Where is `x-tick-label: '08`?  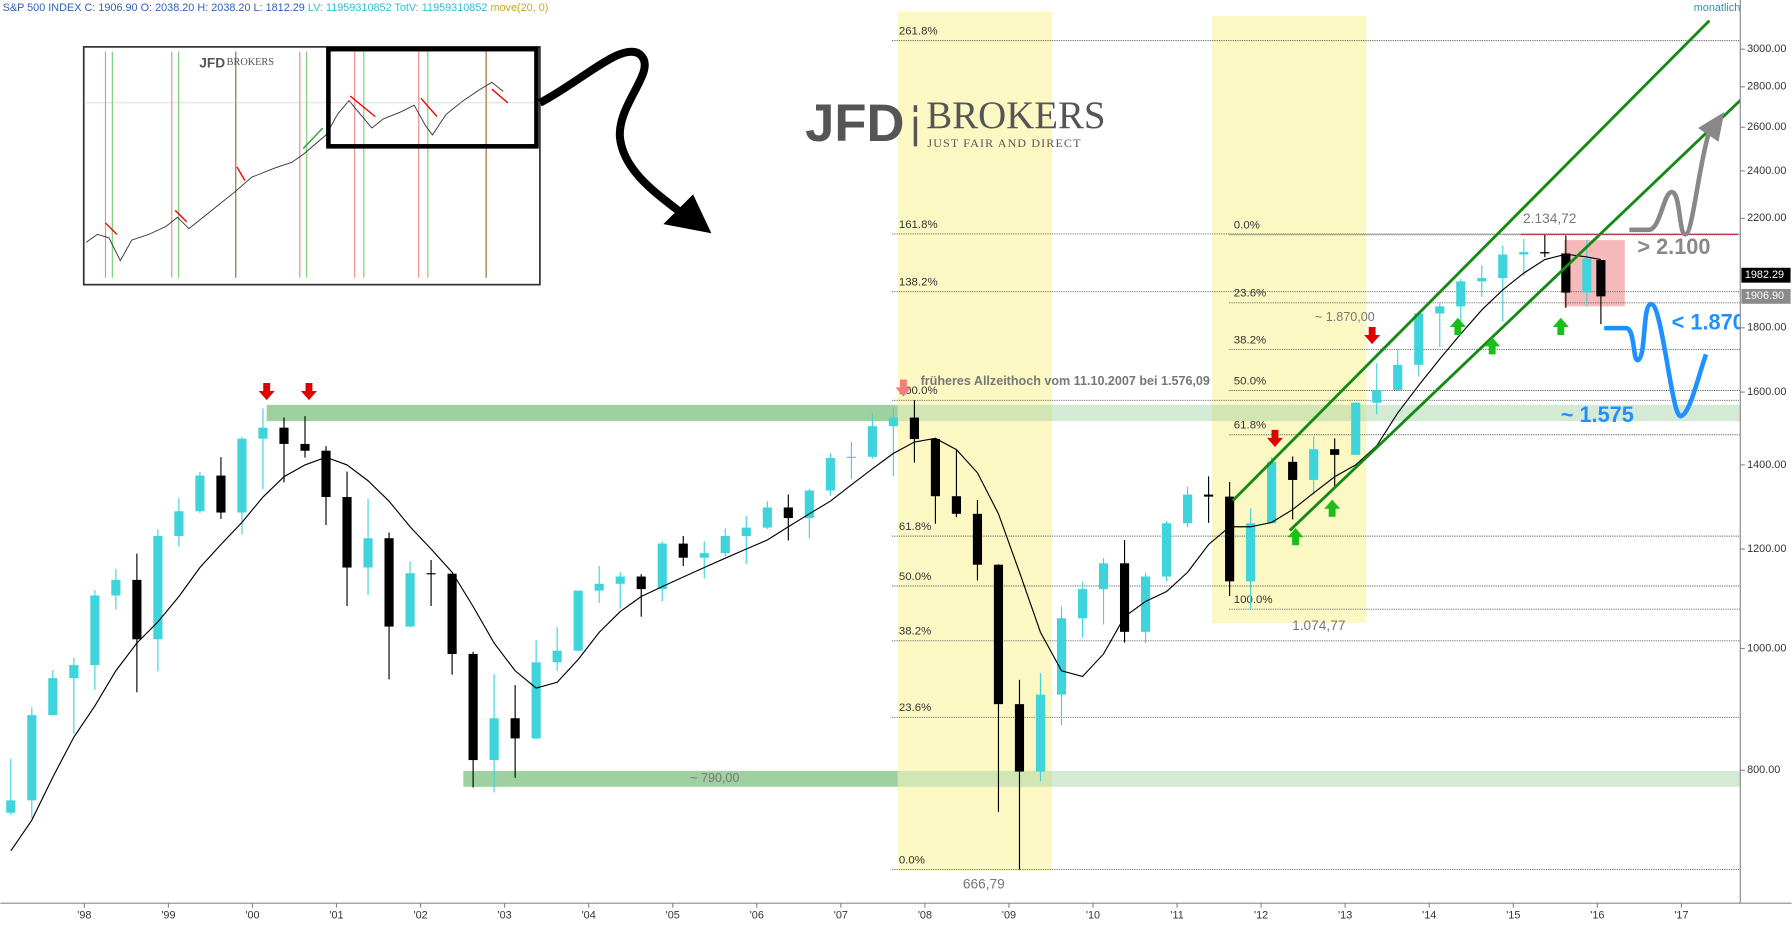 x-tick-label: '08 is located at coordinates (925, 916).